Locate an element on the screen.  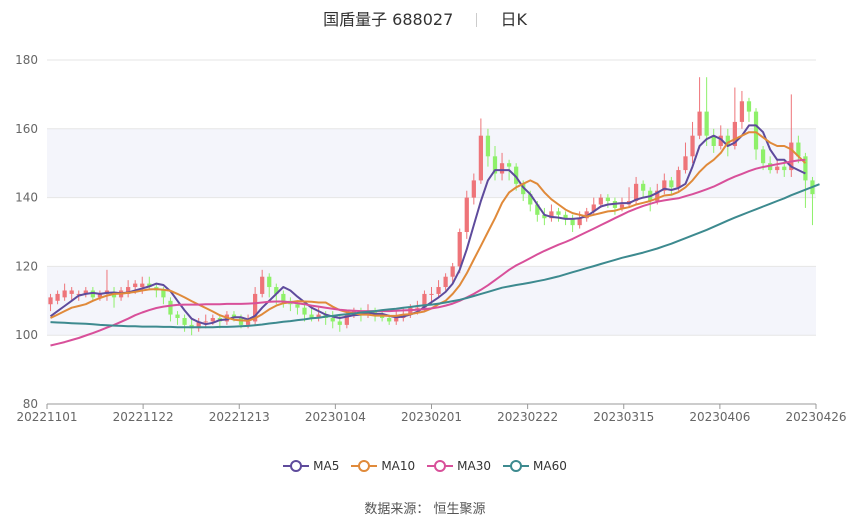
y-tick-label: 140 is located at coordinates (26, 198).